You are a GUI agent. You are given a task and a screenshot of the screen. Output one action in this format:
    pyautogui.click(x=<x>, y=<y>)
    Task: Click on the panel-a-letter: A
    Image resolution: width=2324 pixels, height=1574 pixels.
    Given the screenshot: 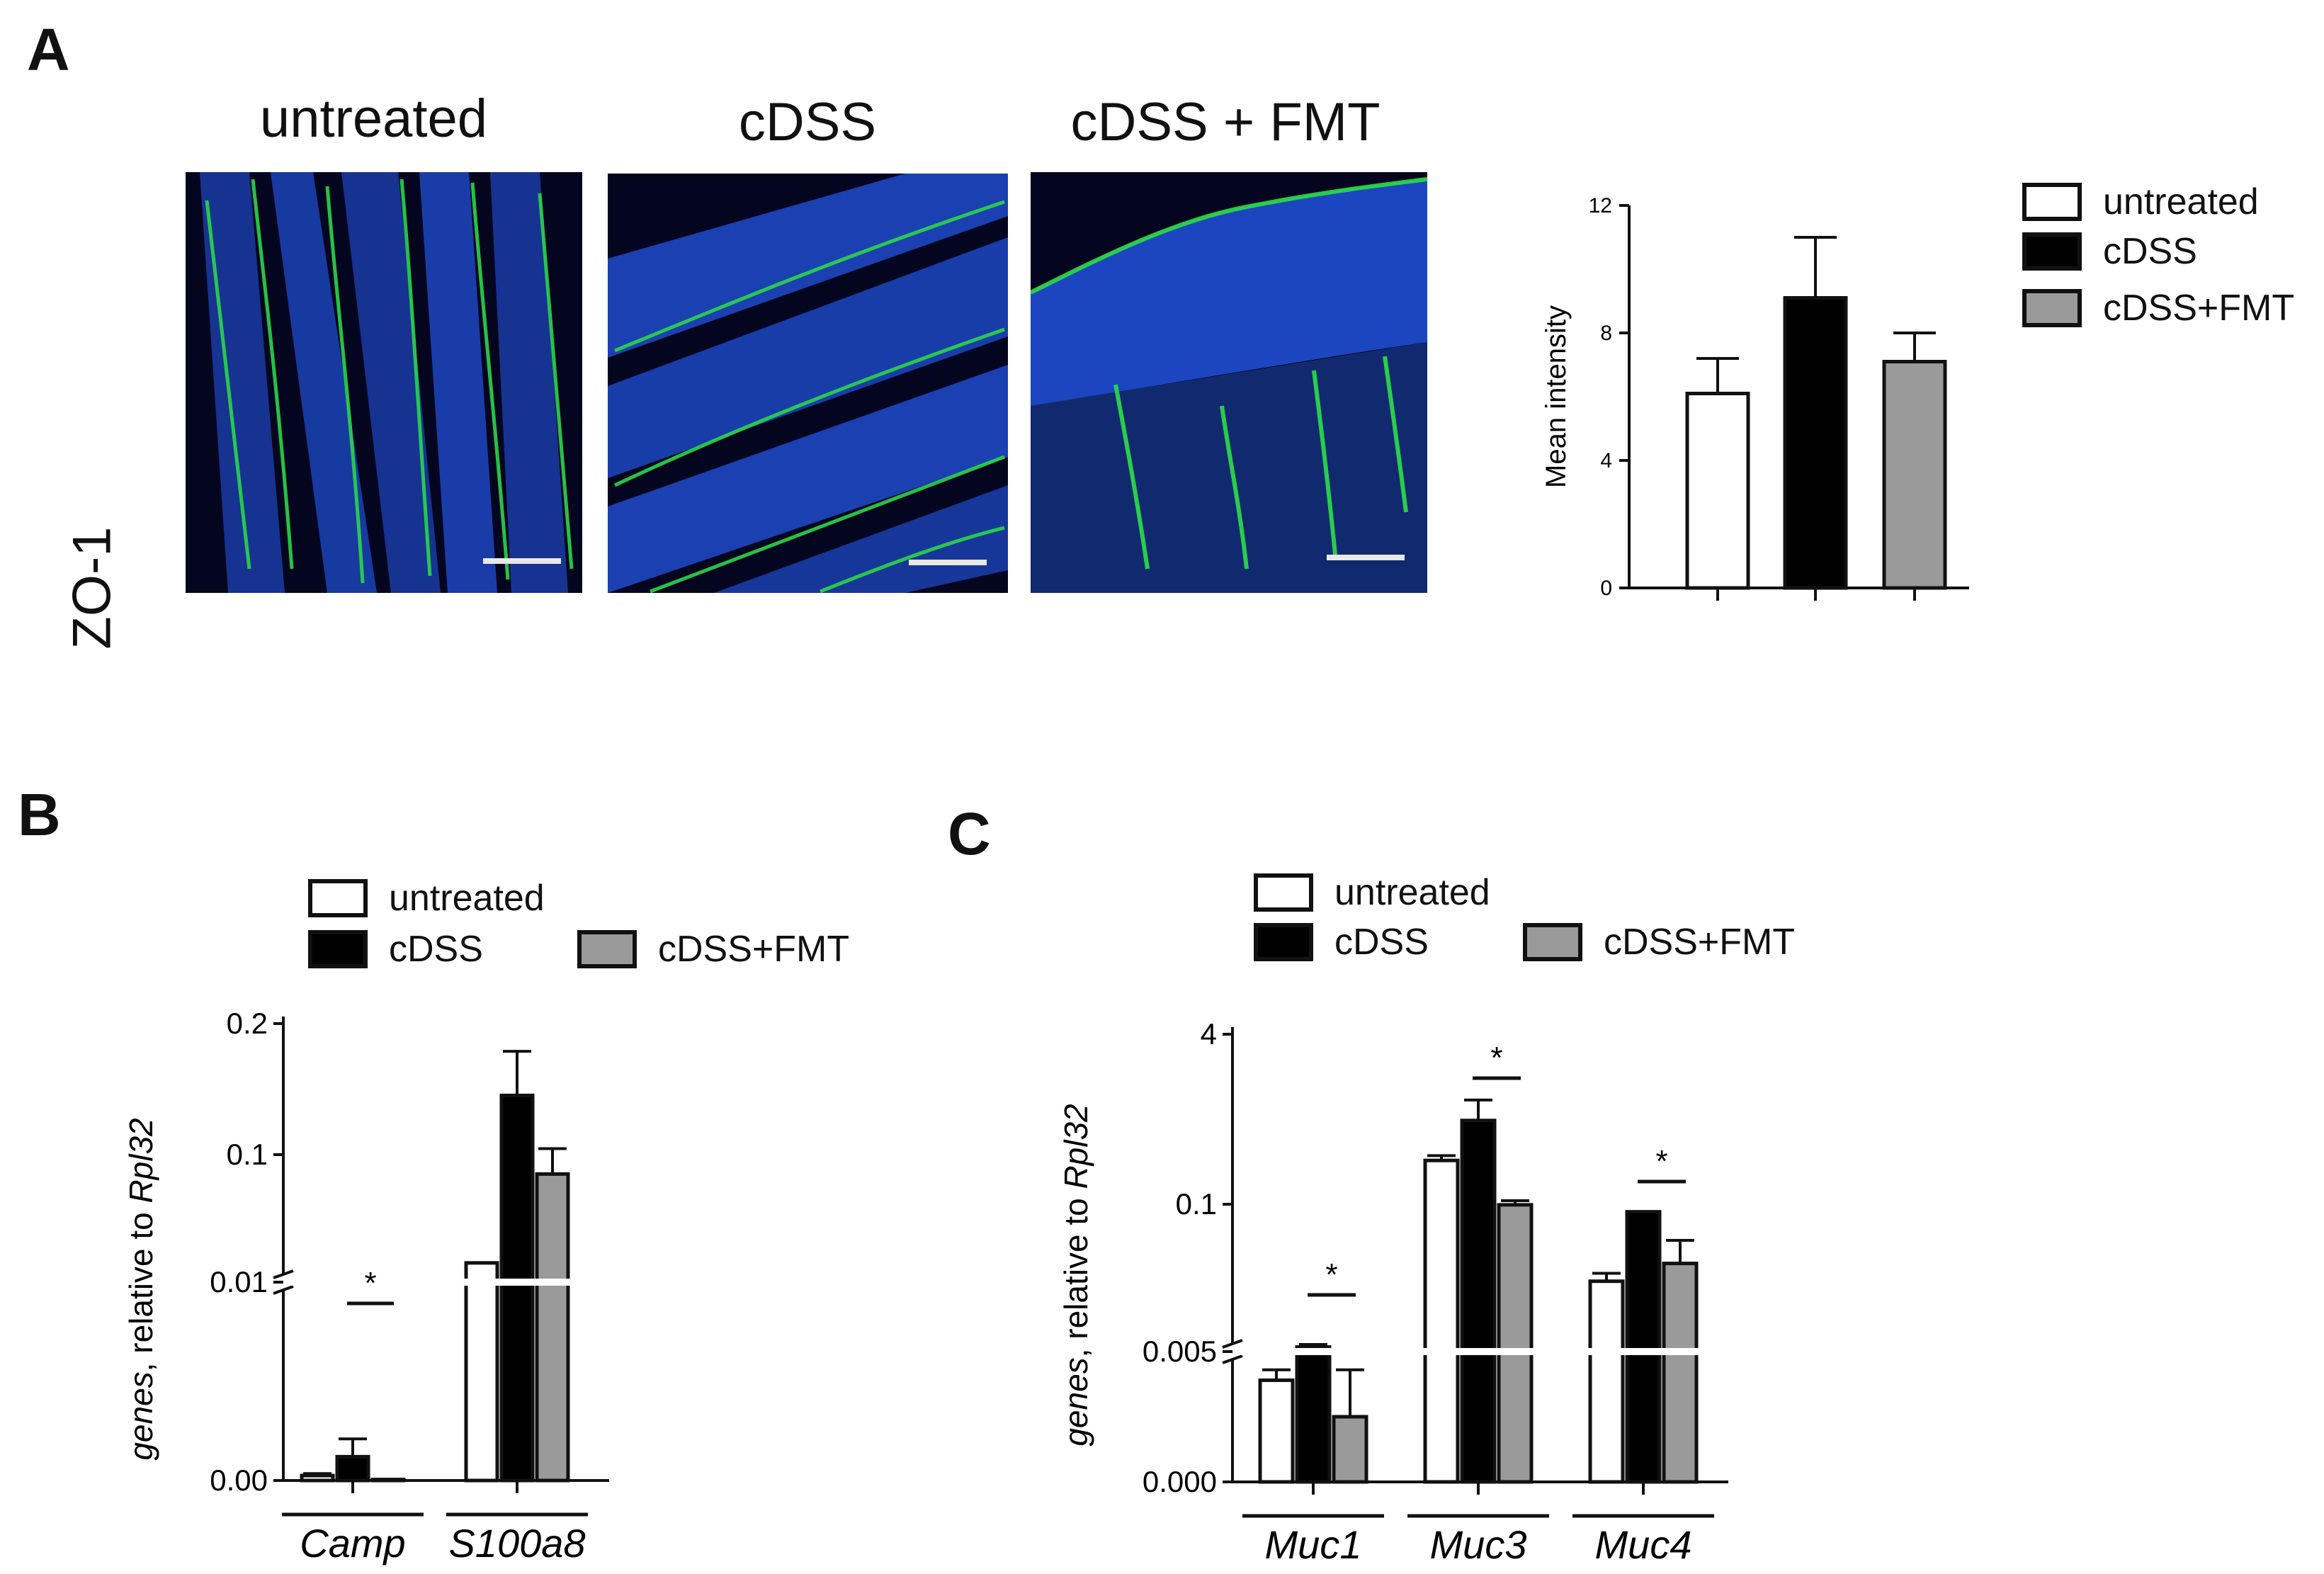 What is the action you would take?
    pyautogui.click(x=48, y=50)
    